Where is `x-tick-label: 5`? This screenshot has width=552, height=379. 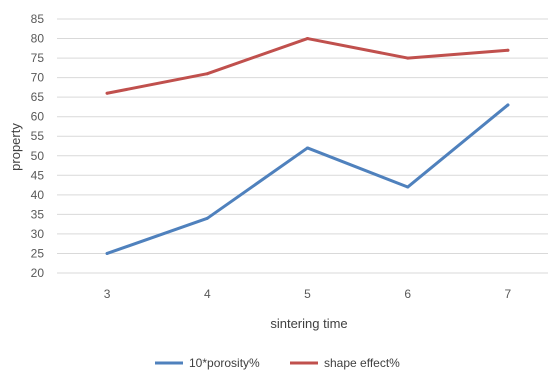
x-tick-label: 5 is located at coordinates (307, 294).